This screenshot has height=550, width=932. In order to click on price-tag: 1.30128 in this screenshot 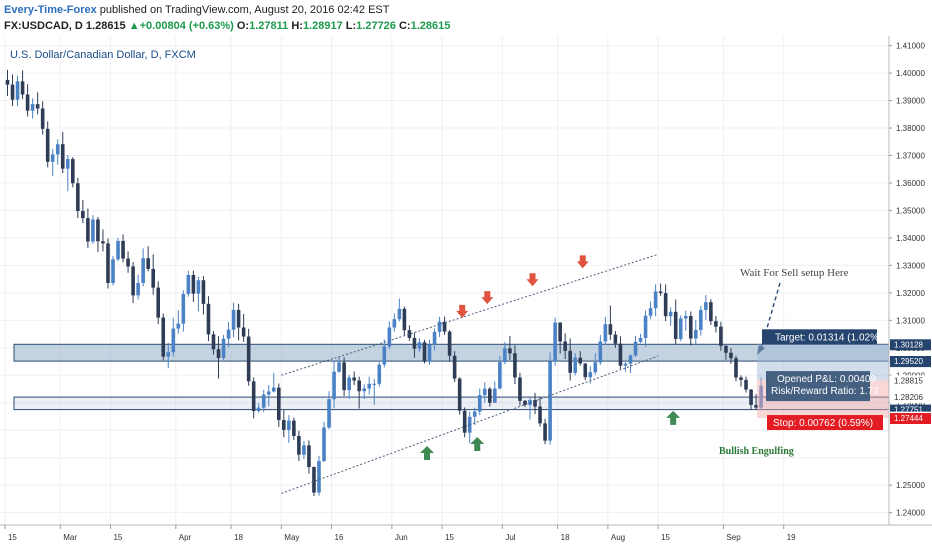, I will do `click(908, 344)`.